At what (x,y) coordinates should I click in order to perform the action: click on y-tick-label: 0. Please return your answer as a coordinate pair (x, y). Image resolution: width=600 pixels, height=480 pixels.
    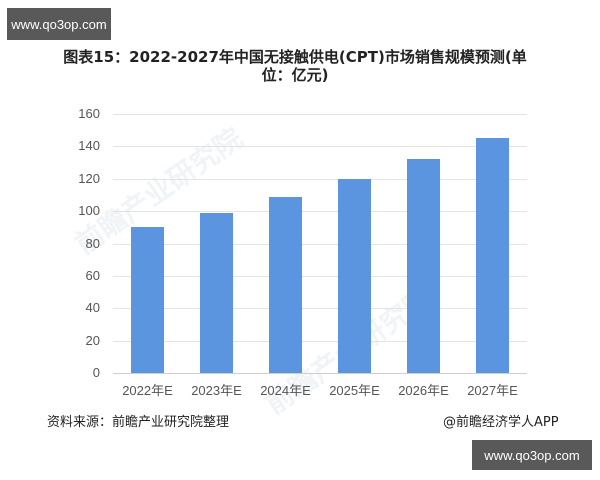
    Looking at the image, I should click on (96, 372).